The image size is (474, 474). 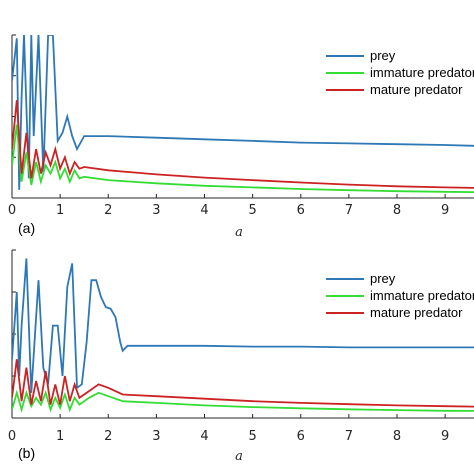 What do you see at coordinates (243, 383) in the screenshot?
I see `series-line-mature-predator` at bounding box center [243, 383].